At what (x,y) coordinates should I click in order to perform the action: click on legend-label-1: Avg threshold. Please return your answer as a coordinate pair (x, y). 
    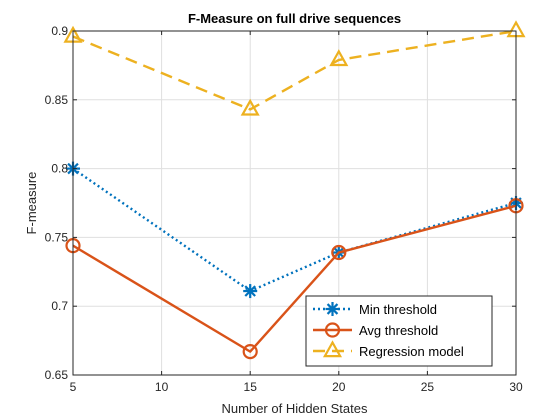
    Looking at the image, I should click on (398, 330).